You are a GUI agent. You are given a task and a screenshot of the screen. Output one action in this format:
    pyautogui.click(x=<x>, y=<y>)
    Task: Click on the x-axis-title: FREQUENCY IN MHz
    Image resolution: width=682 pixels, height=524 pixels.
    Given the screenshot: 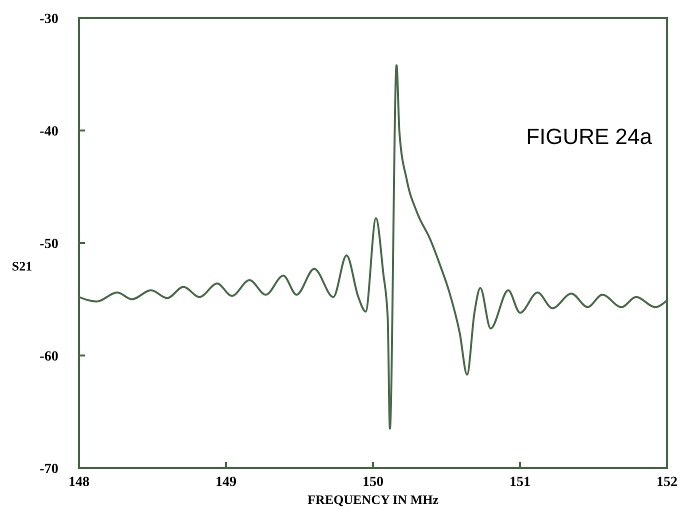 What is the action you would take?
    pyautogui.click(x=373, y=499)
    